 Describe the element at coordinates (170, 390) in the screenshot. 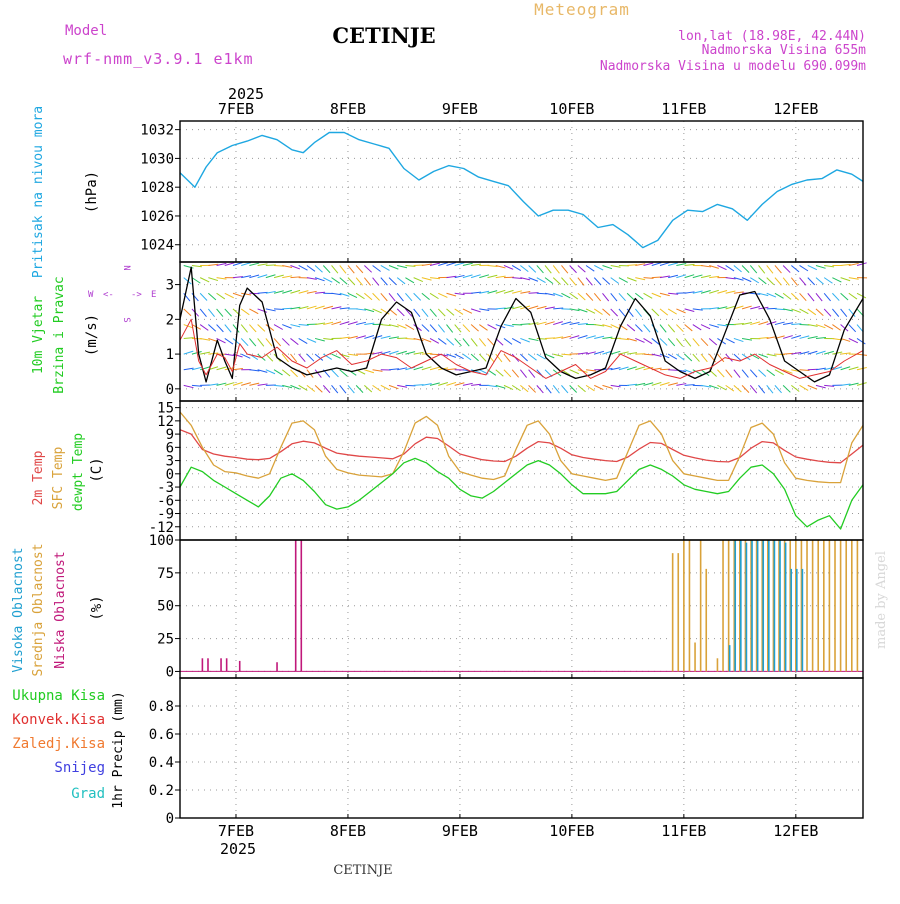

I see `wind-ytick-label: 0` at that location.